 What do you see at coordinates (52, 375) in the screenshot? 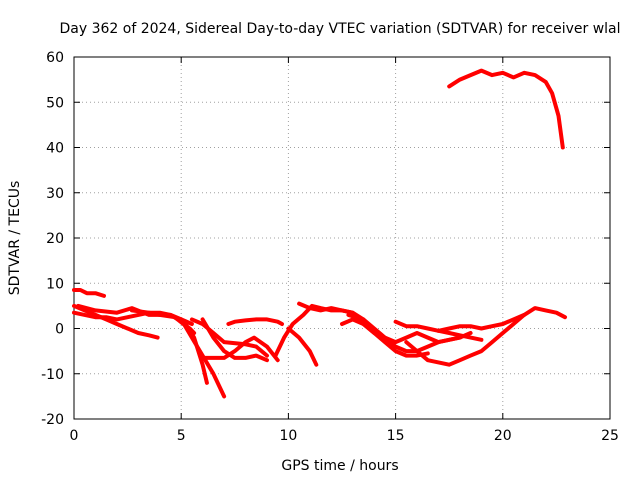
I see `y-tick-label: -10` at bounding box center [52, 375].